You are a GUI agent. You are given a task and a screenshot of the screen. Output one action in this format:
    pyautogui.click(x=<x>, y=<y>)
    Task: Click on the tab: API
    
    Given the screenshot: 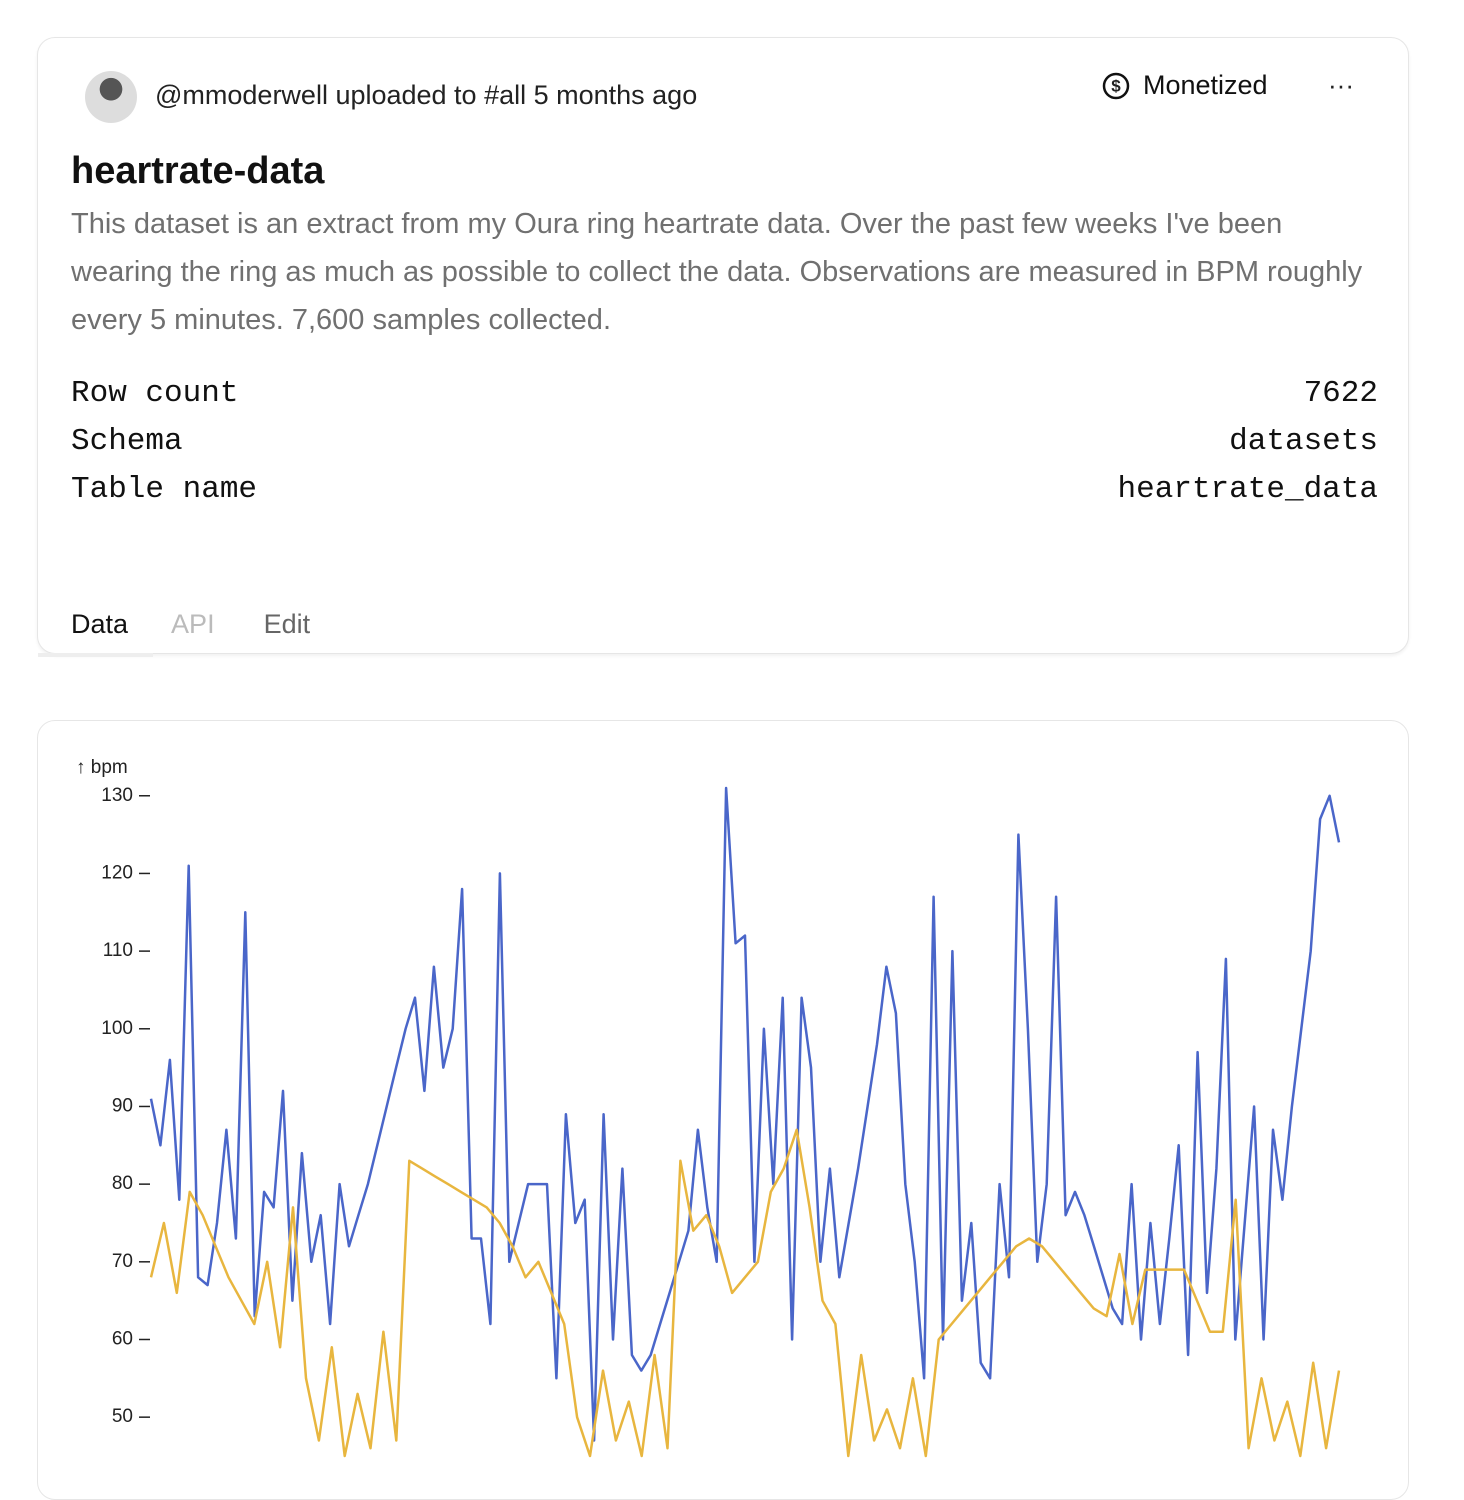 What is the action you would take?
    pyautogui.click(x=193, y=624)
    